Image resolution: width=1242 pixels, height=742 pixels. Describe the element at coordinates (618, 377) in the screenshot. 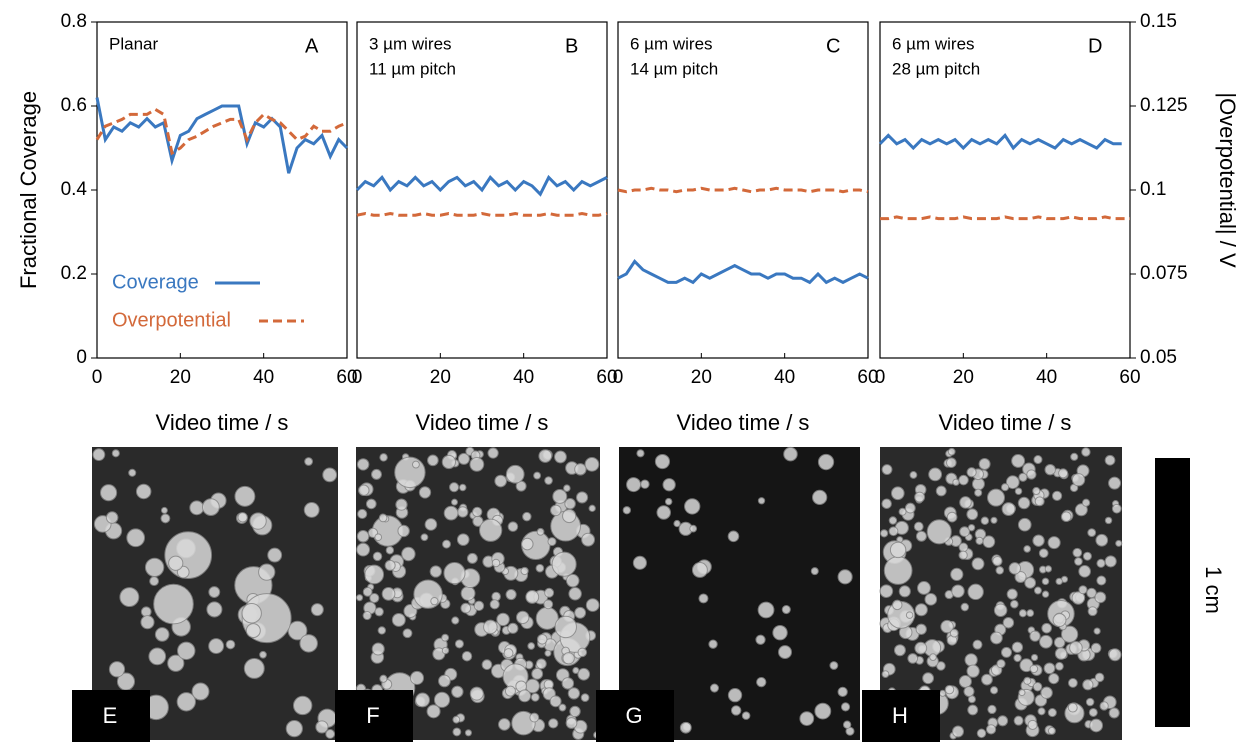

I see `x-tick-label: 0` at that location.